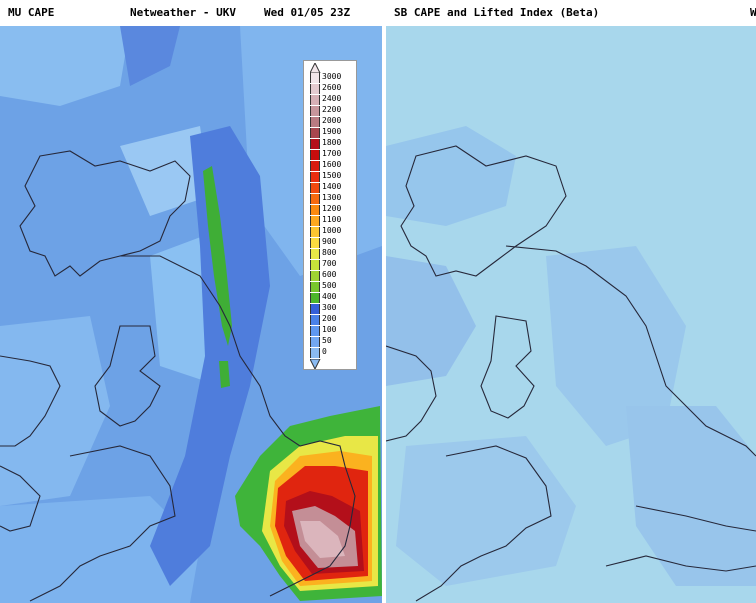  I want to click on legend-entry: 2400, so click(333, 100).